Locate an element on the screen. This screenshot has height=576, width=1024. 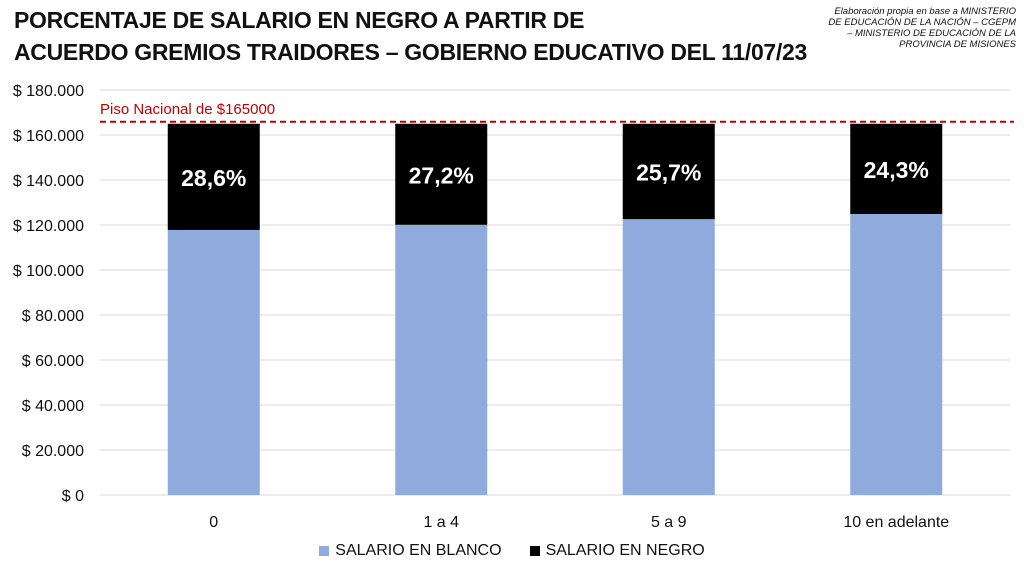
legend-item-salario-en-blanco: SALARIO EN BLANCO is located at coordinates (410, 551).